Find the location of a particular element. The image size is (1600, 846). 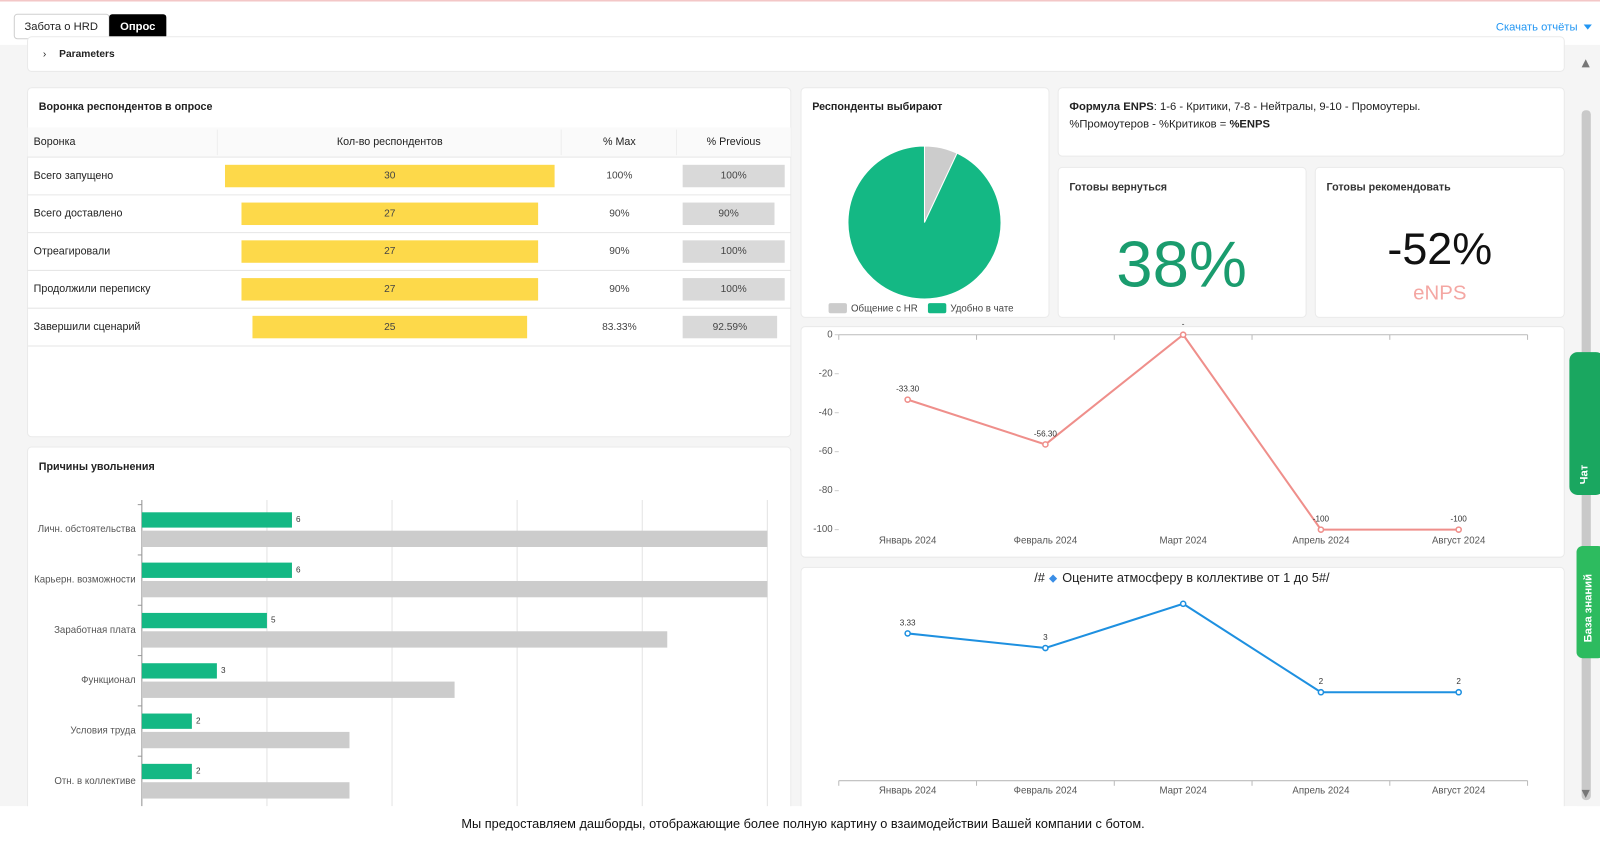

tab-active is located at coordinates (138, 26).